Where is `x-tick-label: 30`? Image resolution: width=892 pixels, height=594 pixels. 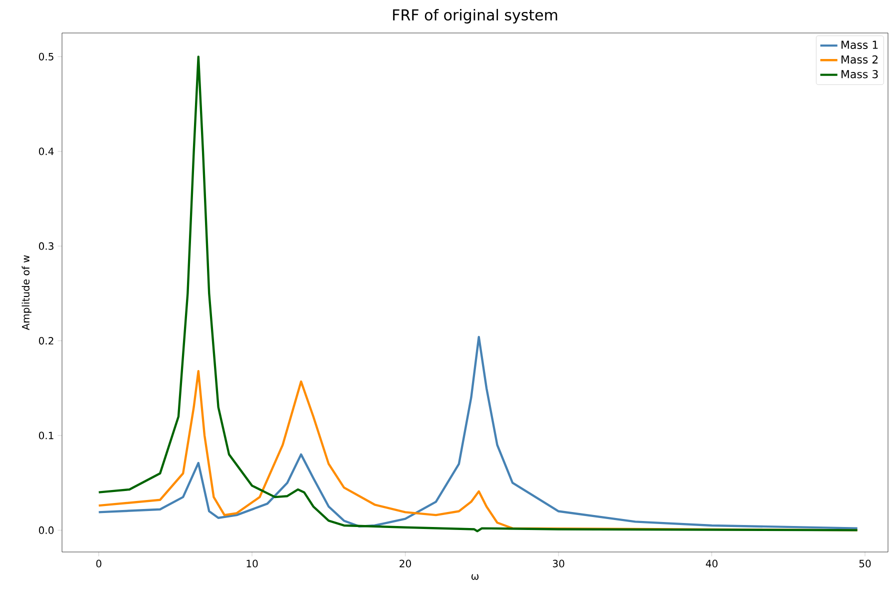 x-tick-label: 30 is located at coordinates (558, 564).